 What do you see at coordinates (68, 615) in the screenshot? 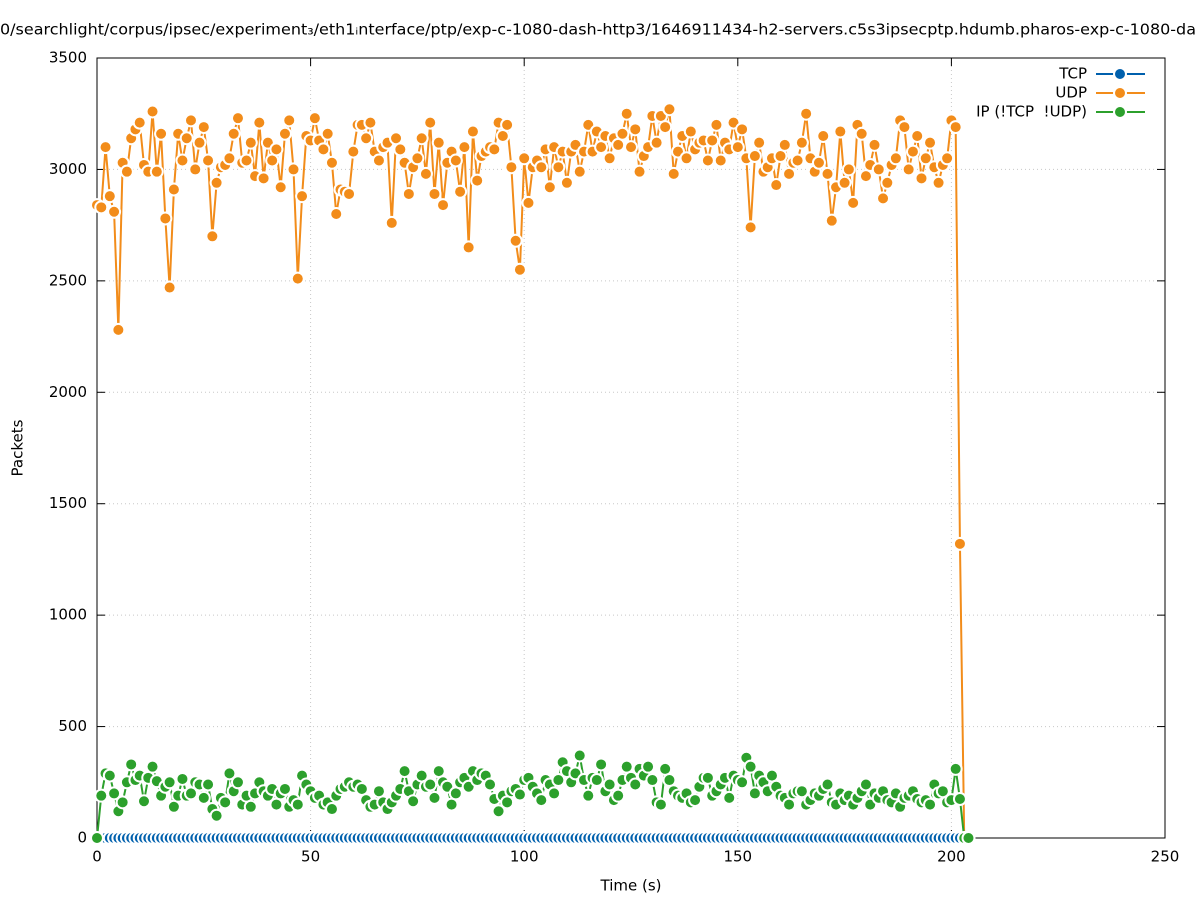
I see `y-tick-label: 1000` at bounding box center [68, 615].